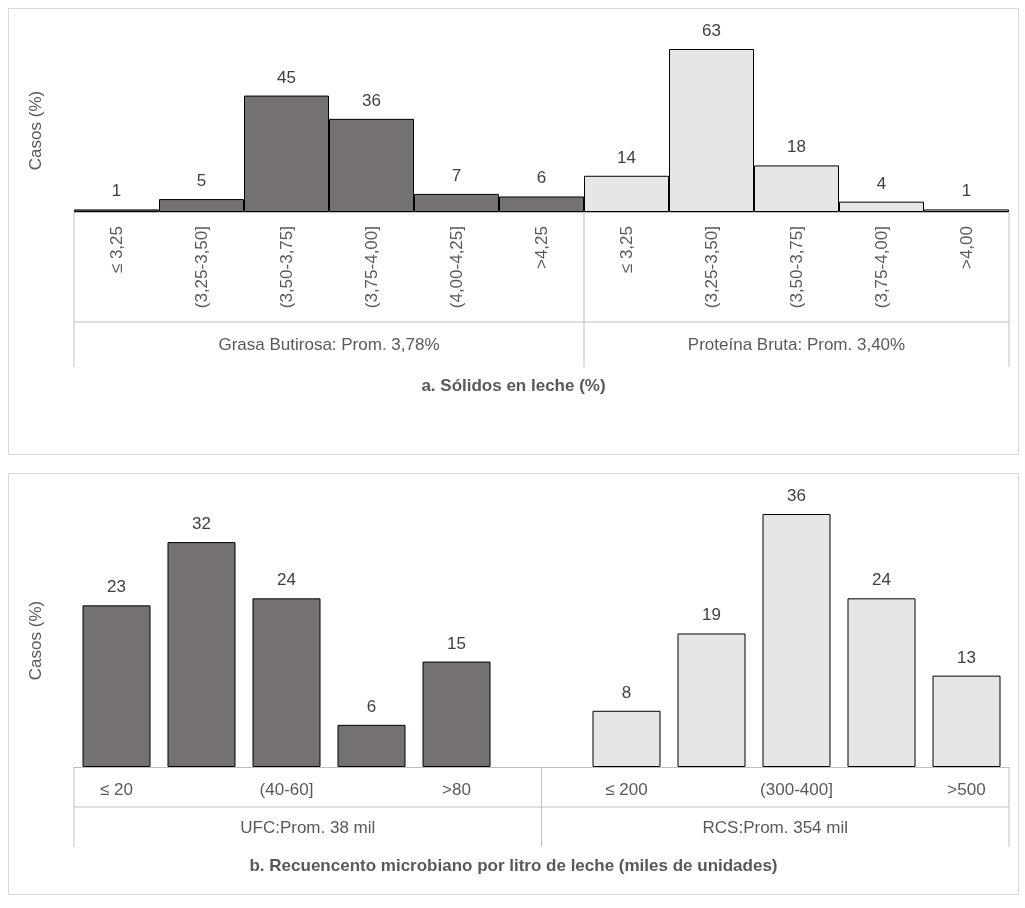 This screenshot has height=908, width=1025. What do you see at coordinates (513, 385) in the screenshot?
I see `x-axis-title: a. Sólidos en leche (%)` at bounding box center [513, 385].